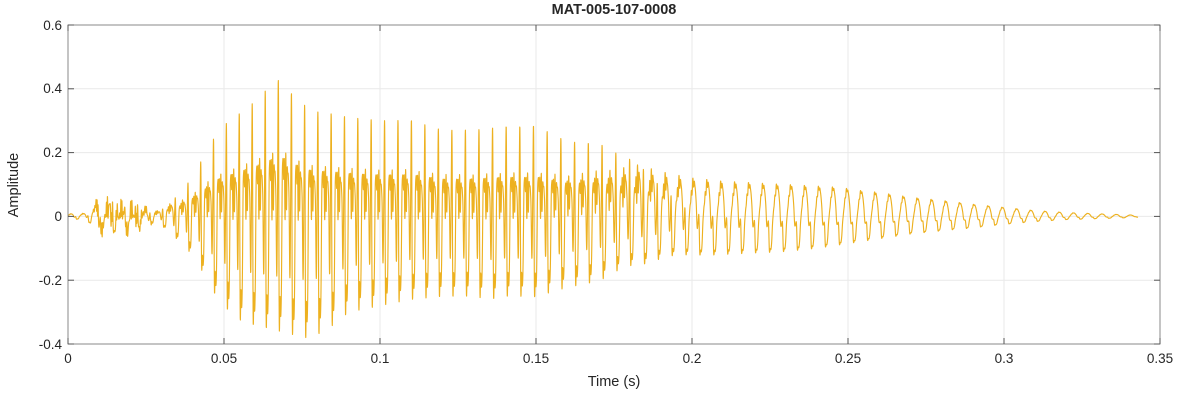 The image size is (1182, 404). I want to click on x-tick-label: 0.25, so click(848, 358).